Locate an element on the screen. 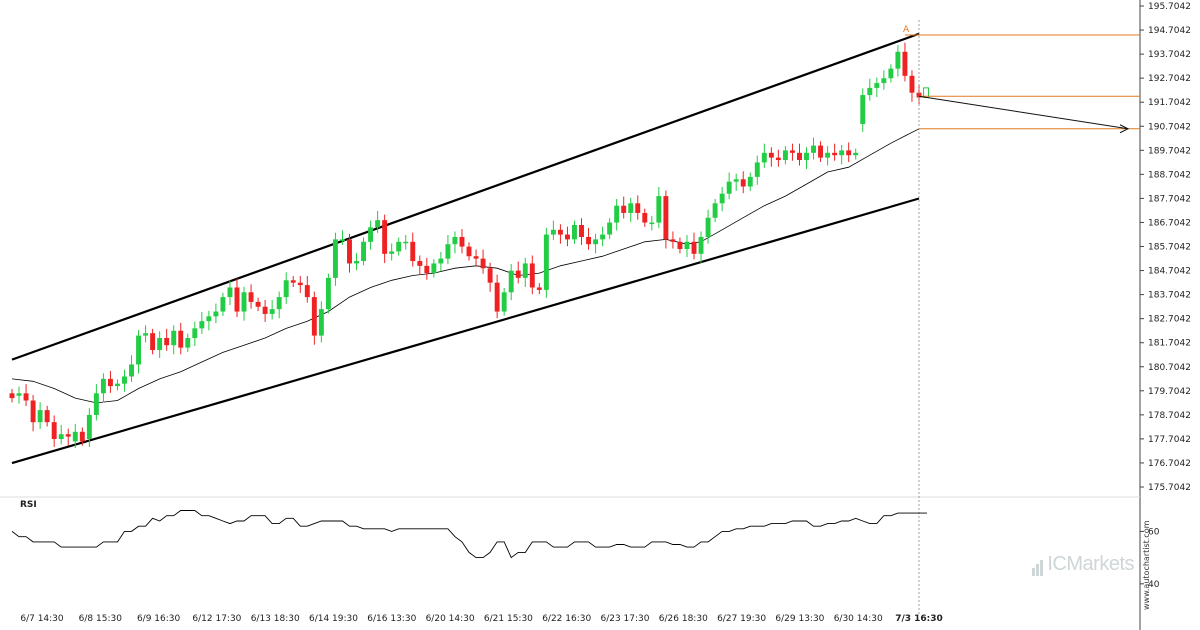  brand-prefix: IC is located at coordinates (1057, 564).